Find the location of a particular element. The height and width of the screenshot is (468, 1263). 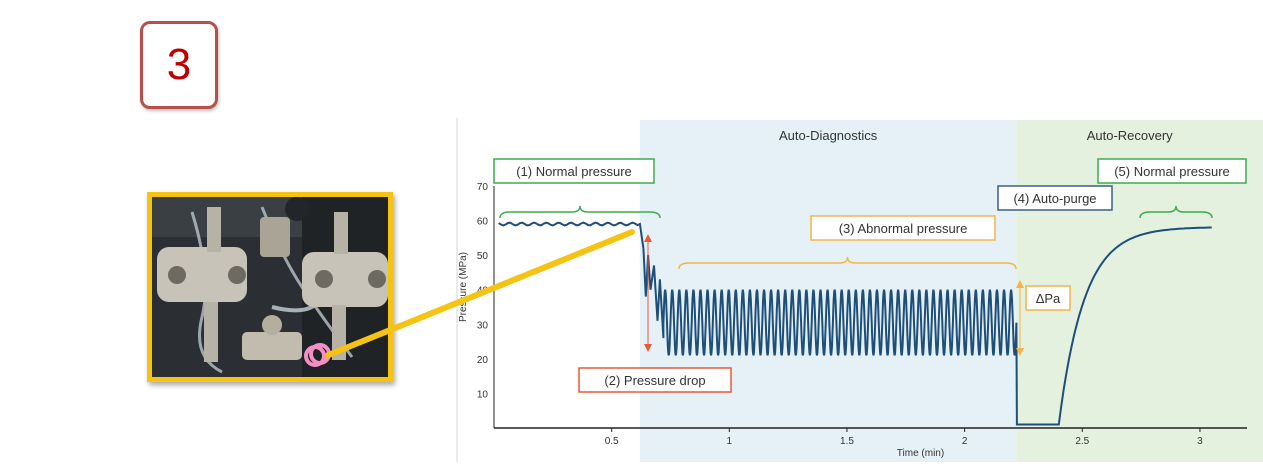

label-abnormal-pressure-box is located at coordinates (903, 228).